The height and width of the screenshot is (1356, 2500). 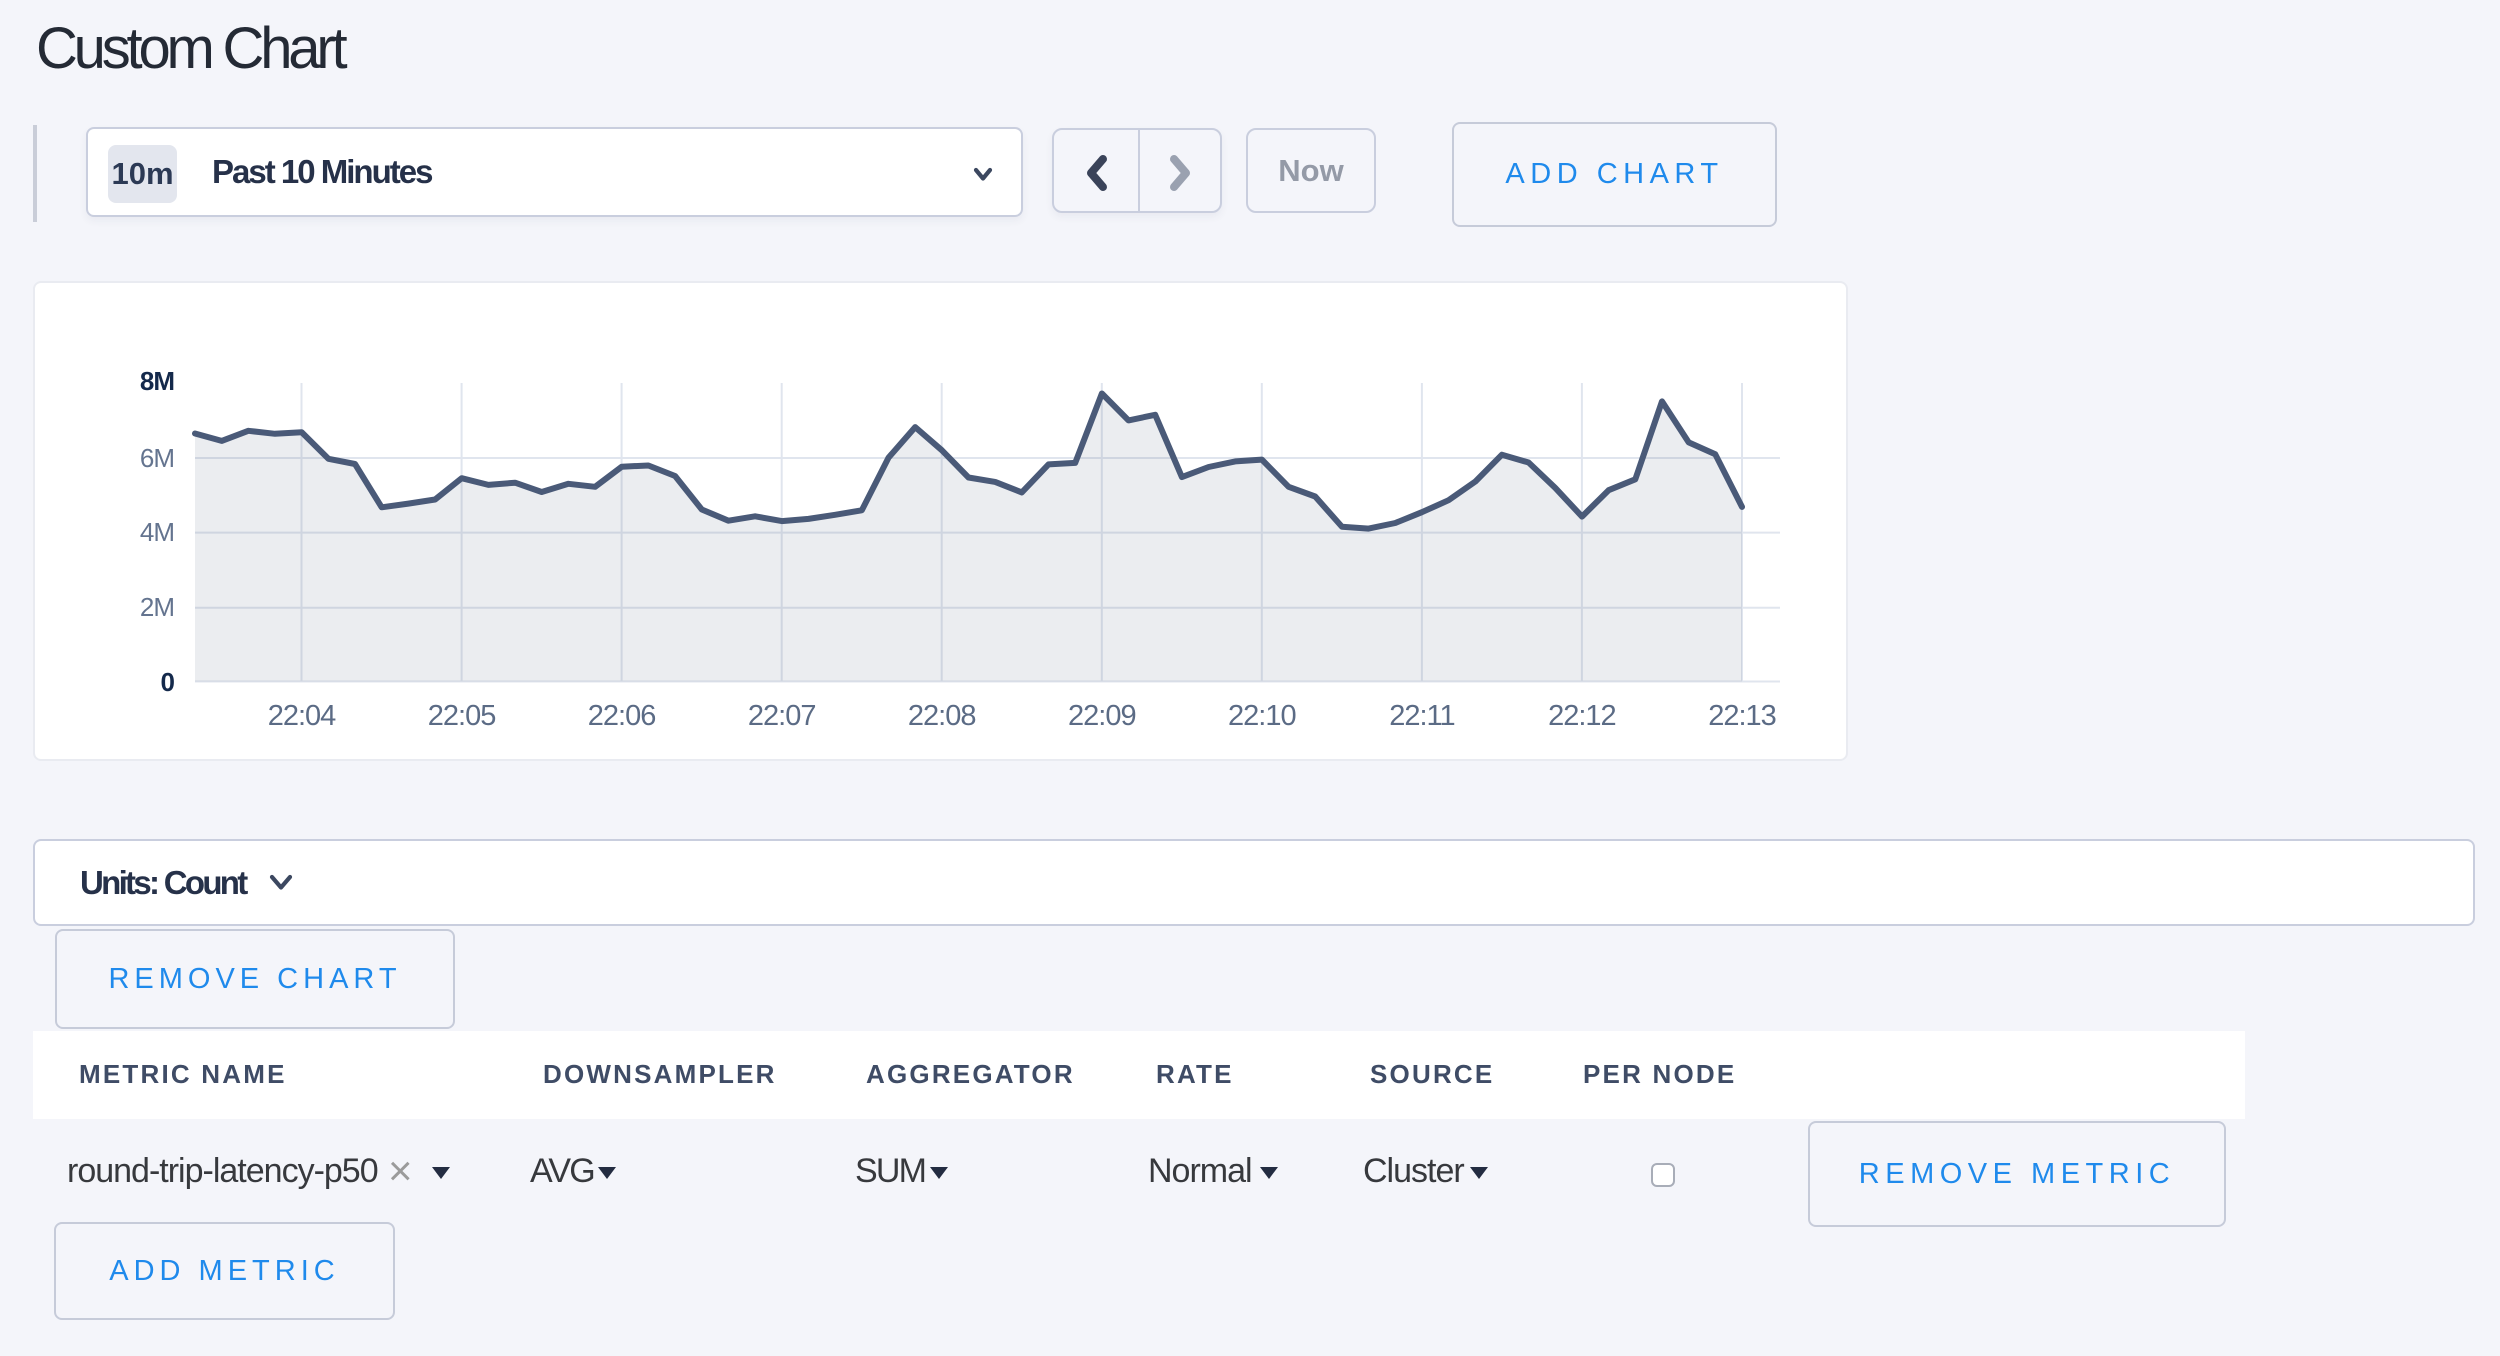 What do you see at coordinates (1262, 716) in the screenshot?
I see `svg-text: 22:10` at bounding box center [1262, 716].